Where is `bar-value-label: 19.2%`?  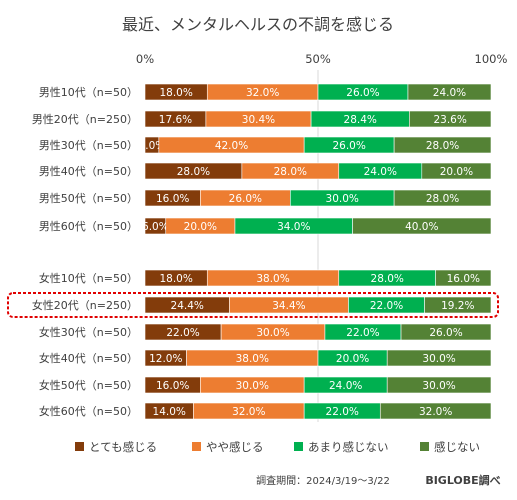 bar-value-label: 19.2% is located at coordinates (457, 306).